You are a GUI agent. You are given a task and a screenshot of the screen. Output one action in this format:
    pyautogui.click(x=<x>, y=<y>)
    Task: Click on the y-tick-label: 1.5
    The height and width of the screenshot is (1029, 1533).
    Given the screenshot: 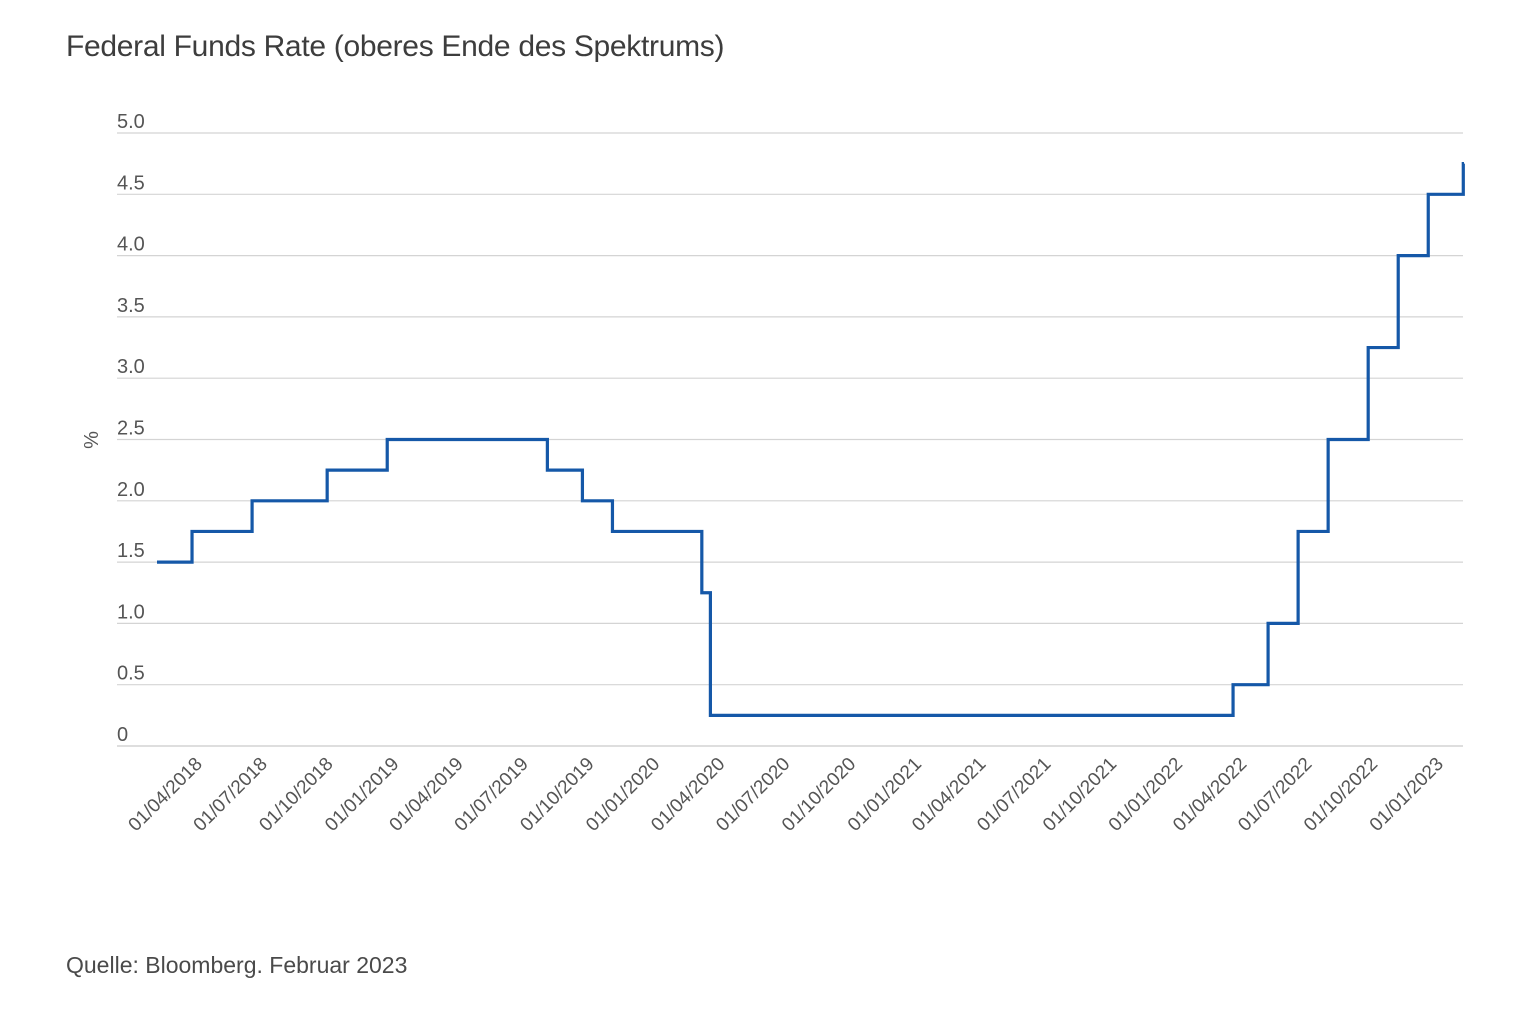 What is the action you would take?
    pyautogui.click(x=131, y=551)
    